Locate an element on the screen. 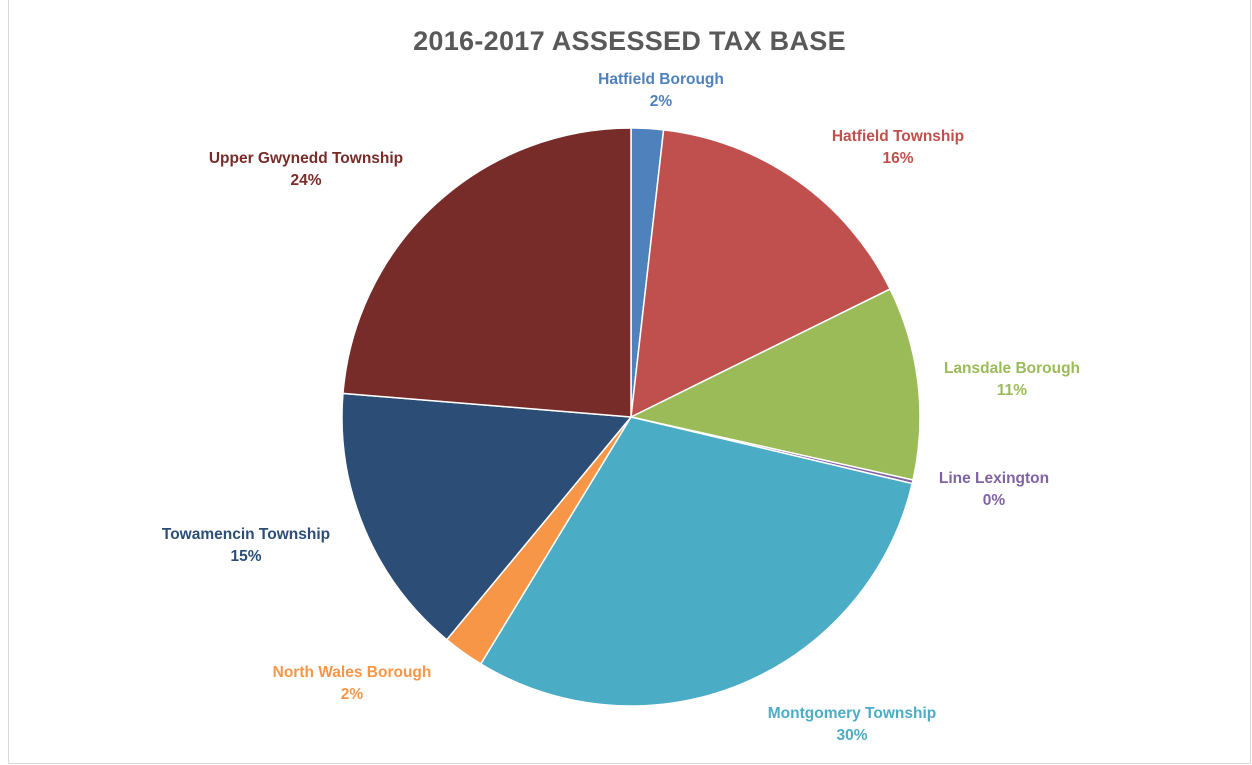  slice-label-name: Hatfield Township is located at coordinates (898, 136).